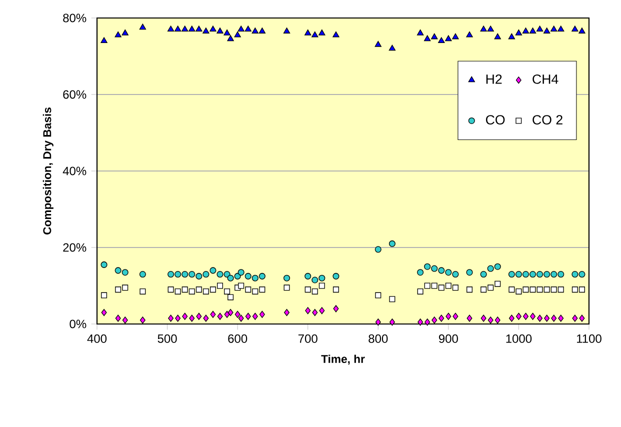 The width and height of the screenshot is (621, 427). Describe the element at coordinates (343, 359) in the screenshot. I see `x-axis-title: Time, hr` at that location.